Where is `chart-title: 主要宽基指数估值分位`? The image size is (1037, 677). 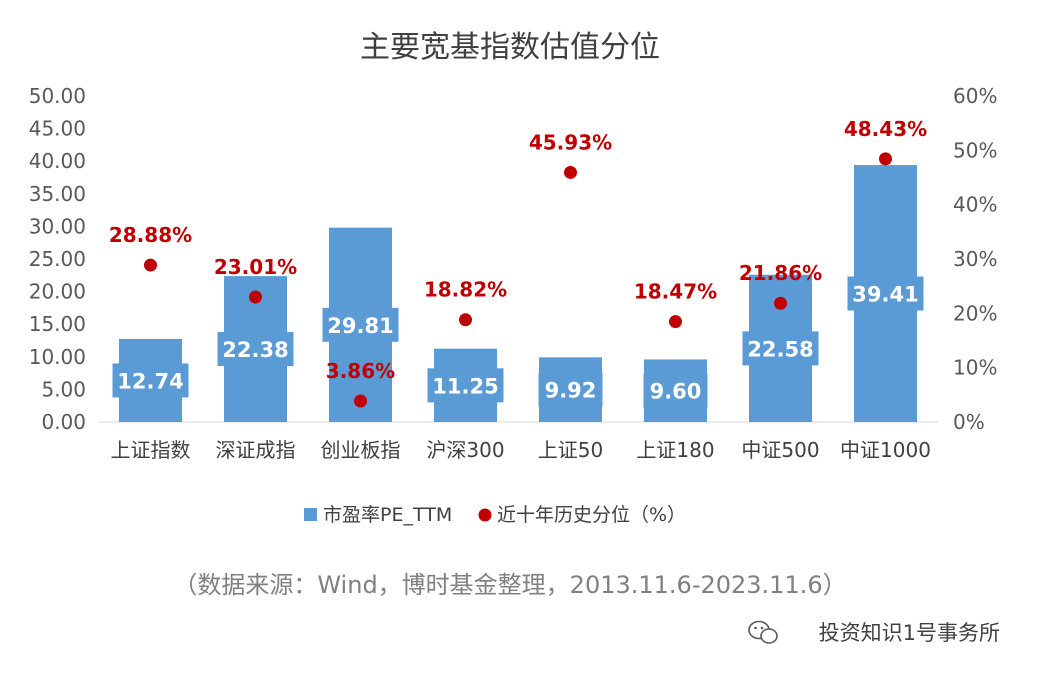
chart-title: 主要宽基指数估值分位 is located at coordinates (510, 47).